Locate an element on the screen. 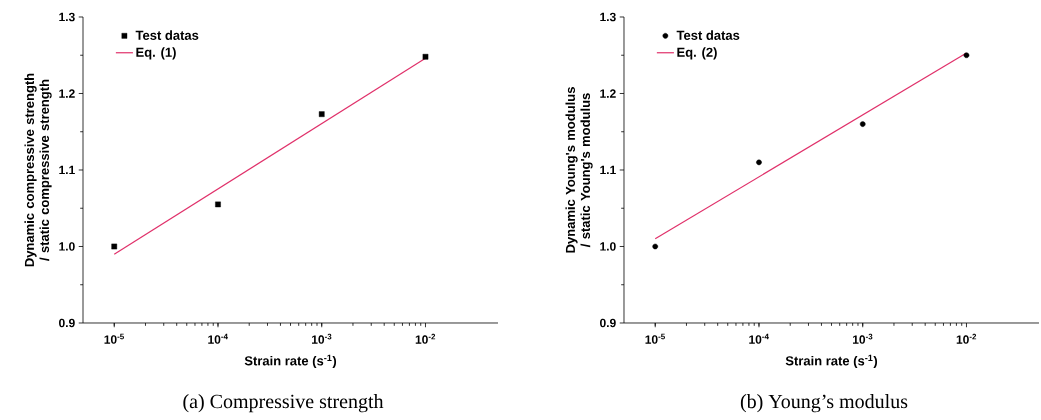  legend-label: Eq. (2) is located at coordinates (697, 53).